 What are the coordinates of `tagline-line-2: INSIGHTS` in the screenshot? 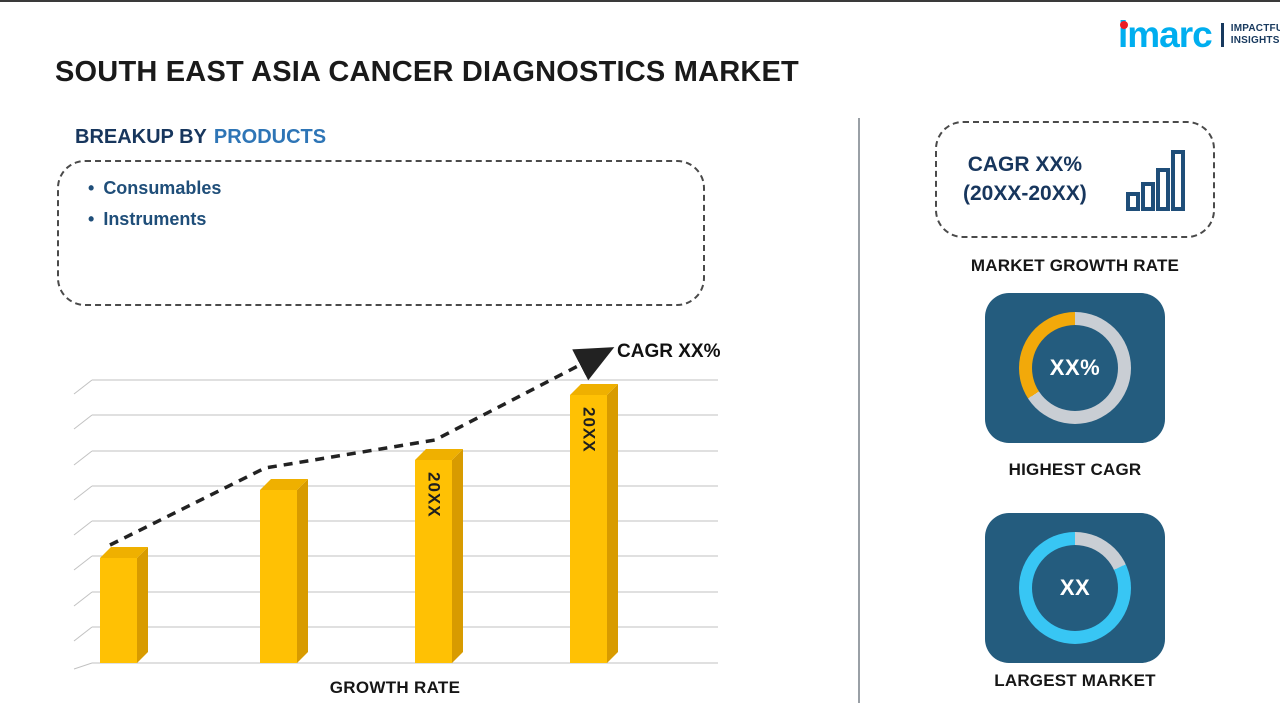 It's located at (1255, 40).